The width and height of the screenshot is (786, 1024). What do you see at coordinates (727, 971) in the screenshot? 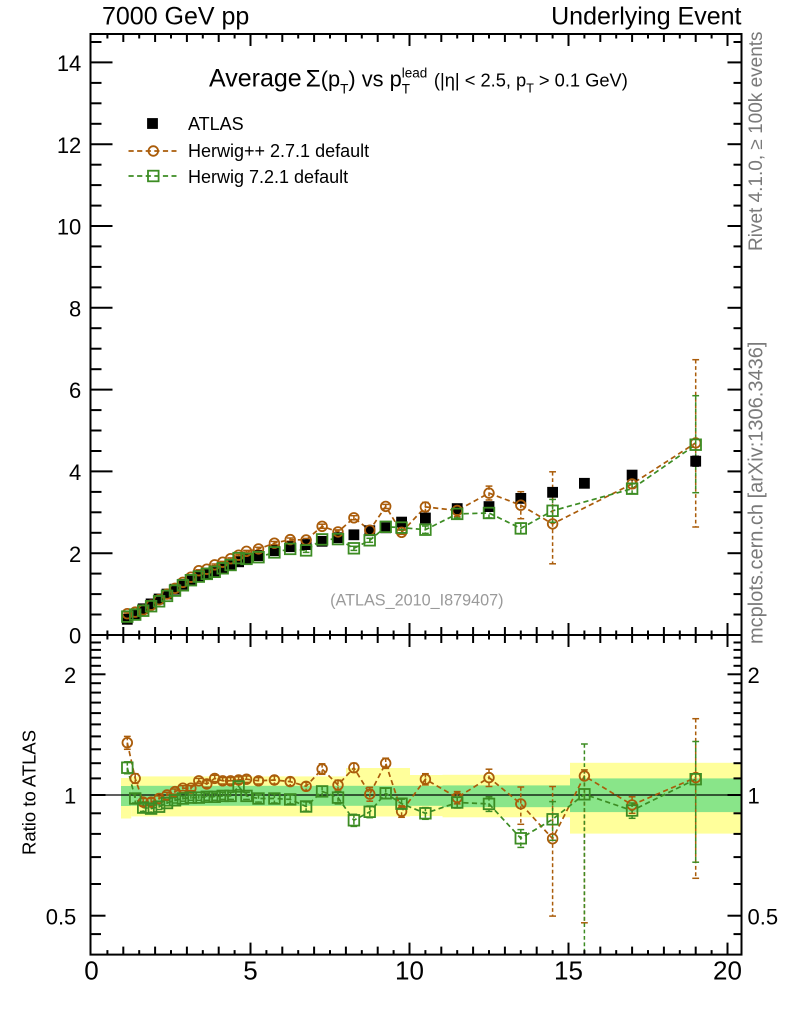
I see `svg-text: 20` at bounding box center [727, 971].